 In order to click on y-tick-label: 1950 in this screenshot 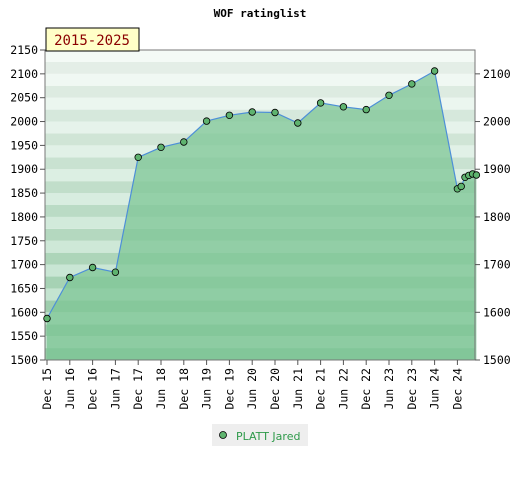, I will do `click(24, 145)`.